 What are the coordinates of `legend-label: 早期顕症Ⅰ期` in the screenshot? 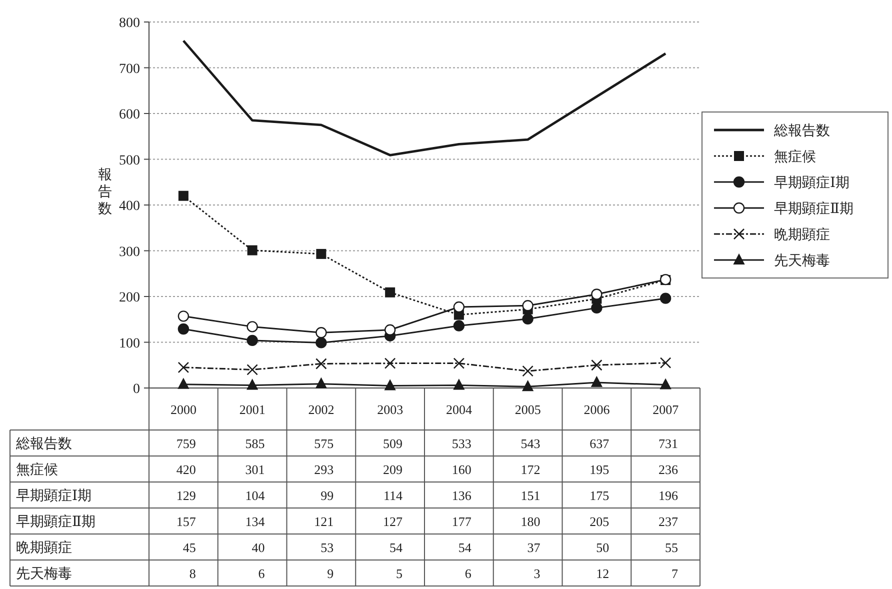 It's located at (812, 183).